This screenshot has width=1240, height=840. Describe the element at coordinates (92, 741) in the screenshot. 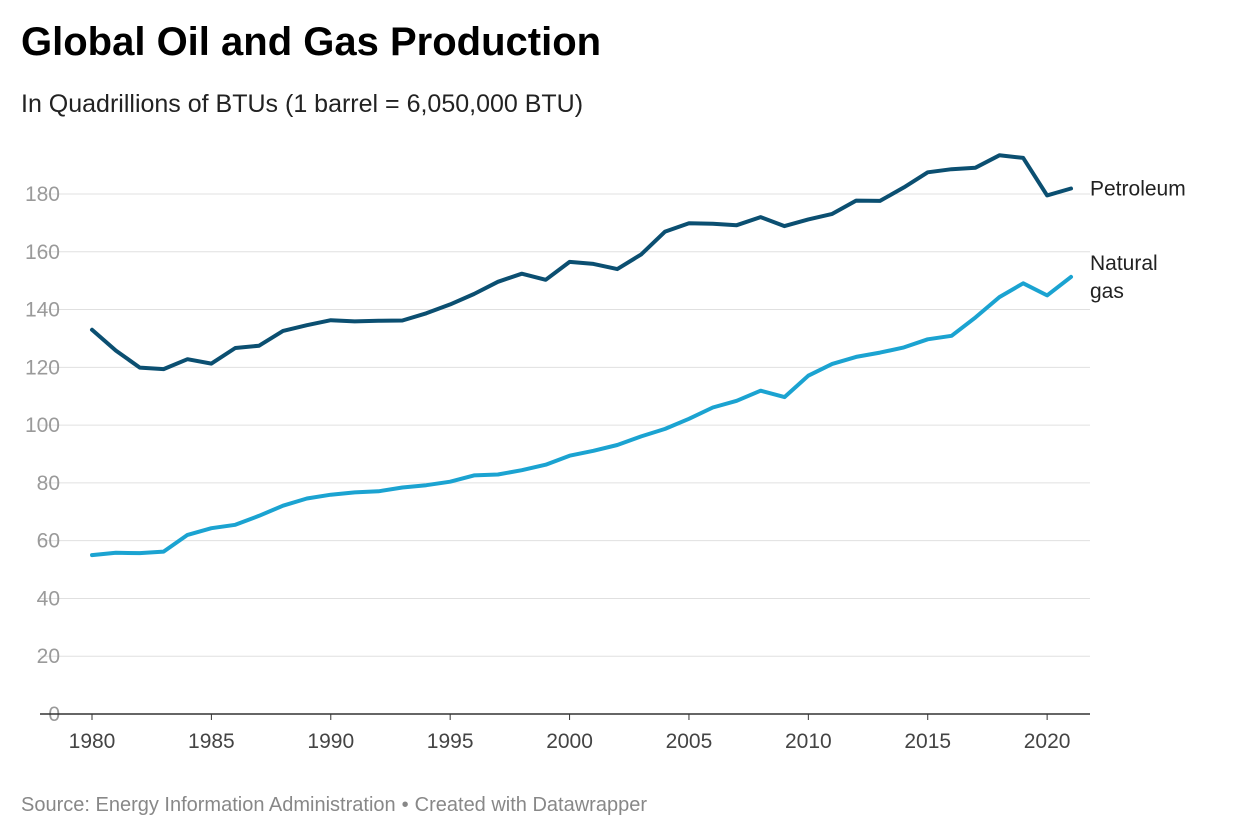

I see `x-tick-label: 1980` at that location.